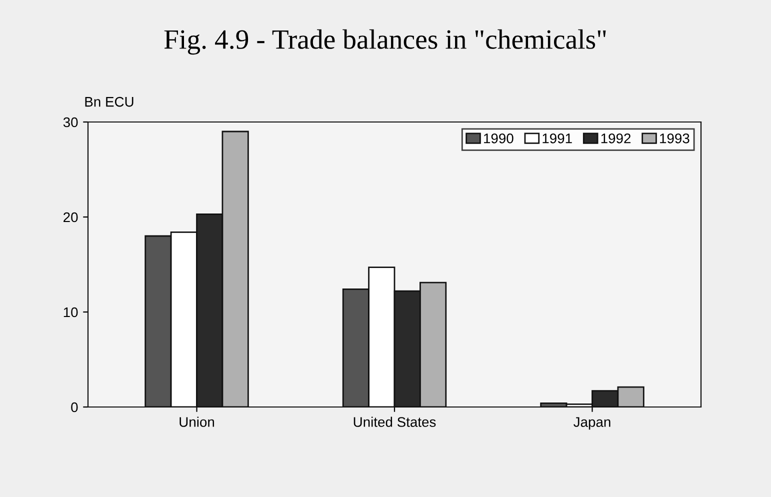 This screenshot has height=497, width=771. Describe the element at coordinates (197, 421) in the screenshot. I see `x-tick-label: Union` at that location.